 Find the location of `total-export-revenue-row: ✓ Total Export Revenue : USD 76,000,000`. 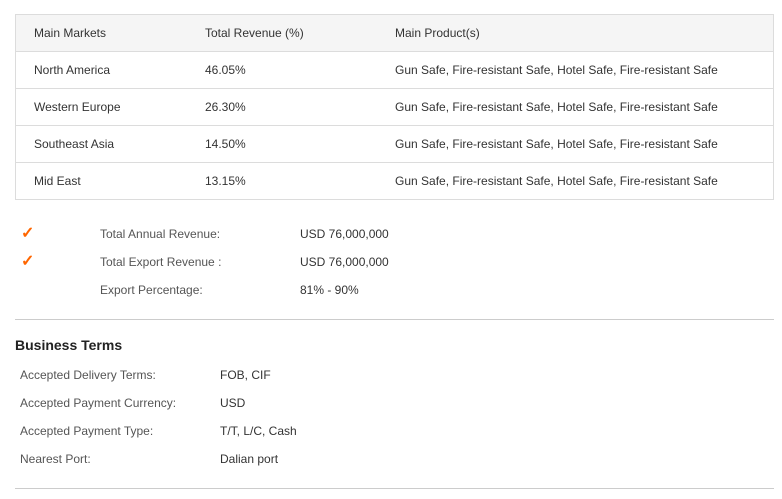

total-export-revenue-row: ✓ Total Export Revenue : USD 76,000,000 is located at coordinates (394, 262).